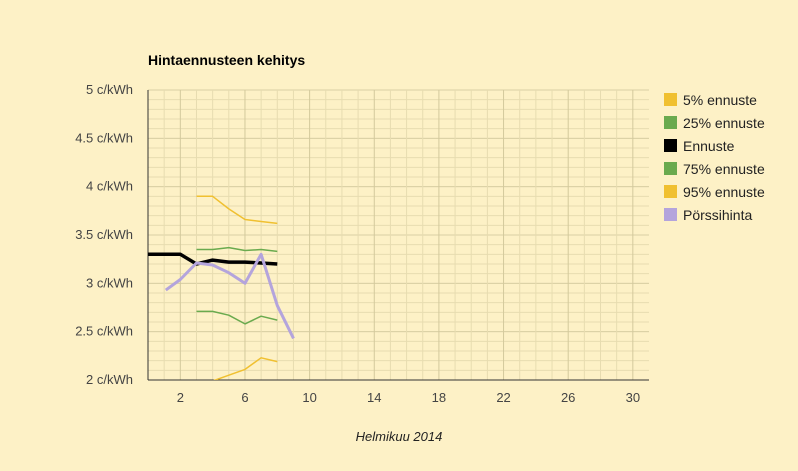 Image resolution: width=798 pixels, height=471 pixels. Describe the element at coordinates (244, 397) in the screenshot. I see `x-tick-label: 6` at that location.